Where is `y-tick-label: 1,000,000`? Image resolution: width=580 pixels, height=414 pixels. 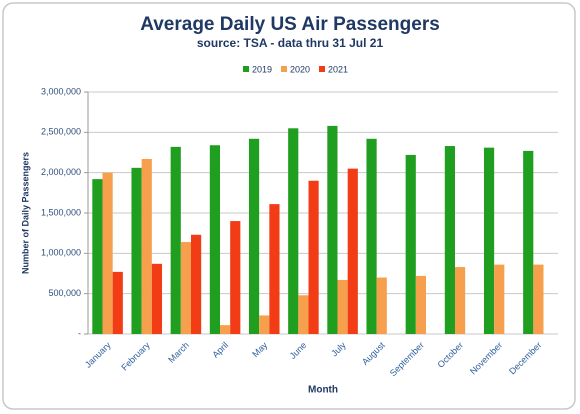
y-tick-label: 1,000,000 is located at coordinates (61, 253).